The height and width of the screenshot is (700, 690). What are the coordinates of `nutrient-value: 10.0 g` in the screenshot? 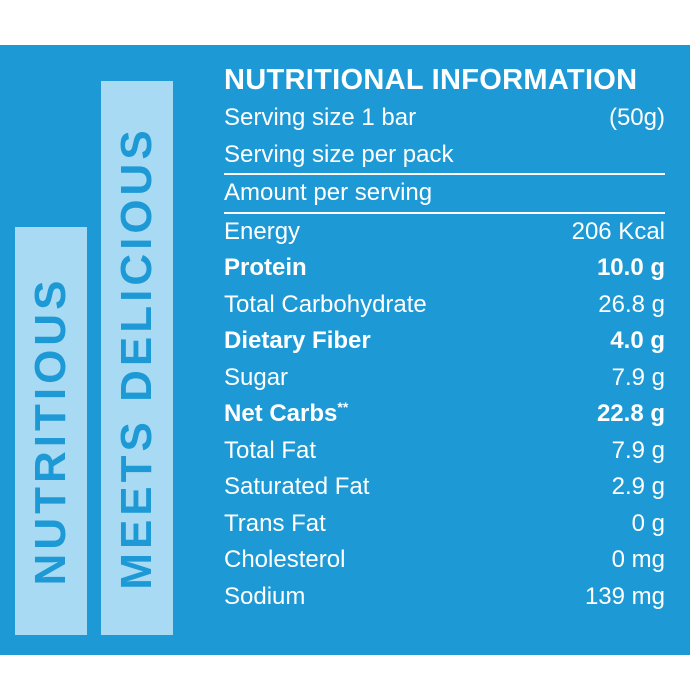 It's located at (630, 267).